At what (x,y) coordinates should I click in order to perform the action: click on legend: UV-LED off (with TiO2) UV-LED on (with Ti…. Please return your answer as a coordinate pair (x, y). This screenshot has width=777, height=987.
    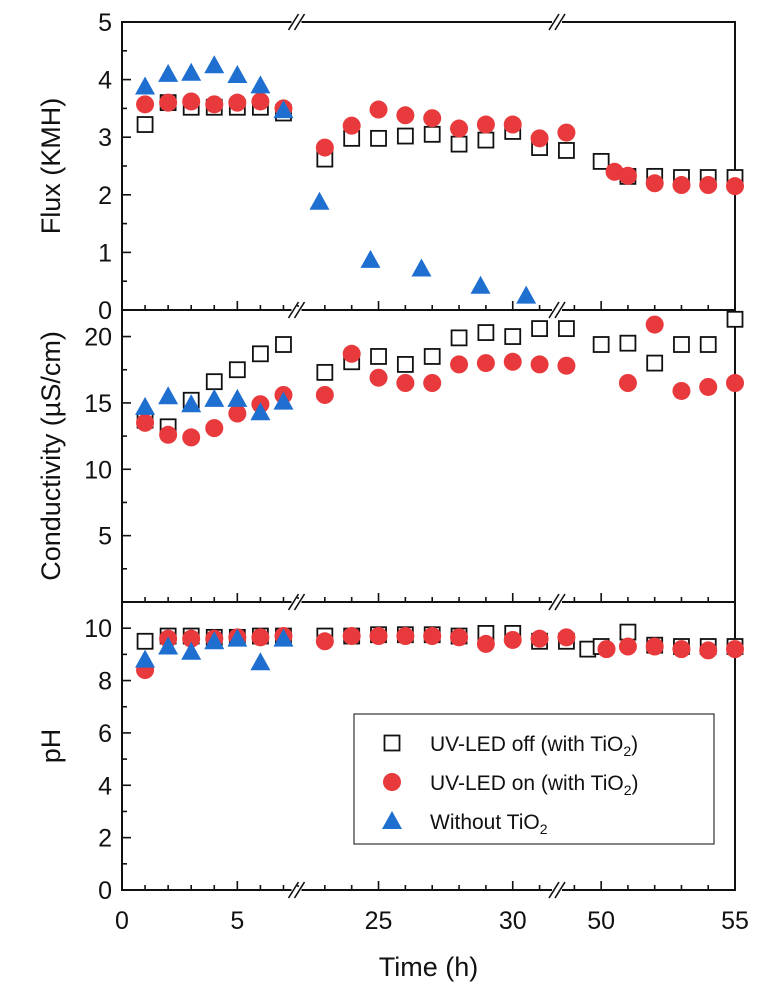
    Looking at the image, I should click on (534, 779).